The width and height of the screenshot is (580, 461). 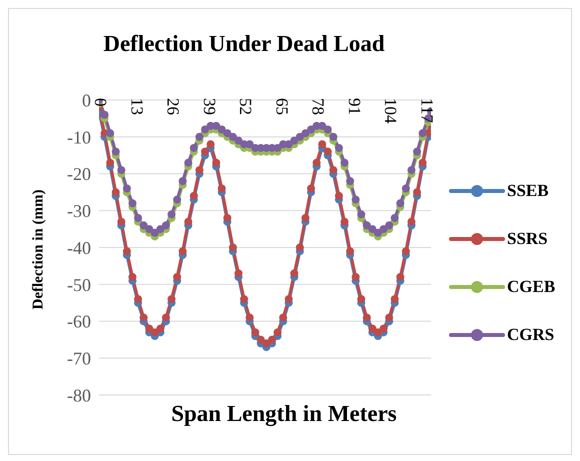 I want to click on x-axis-title: Span Length in Meters, so click(x=284, y=414).